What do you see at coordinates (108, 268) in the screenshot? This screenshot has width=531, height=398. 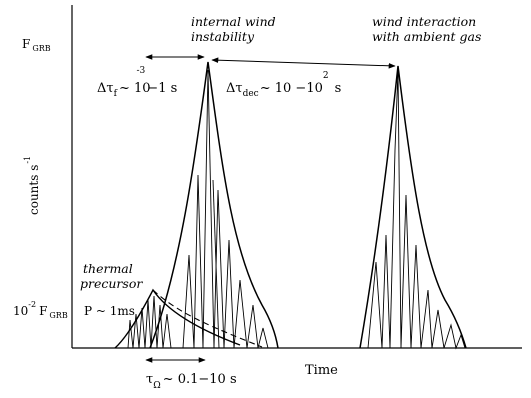 I see `label-thermal-1: thermal` at bounding box center [108, 268].